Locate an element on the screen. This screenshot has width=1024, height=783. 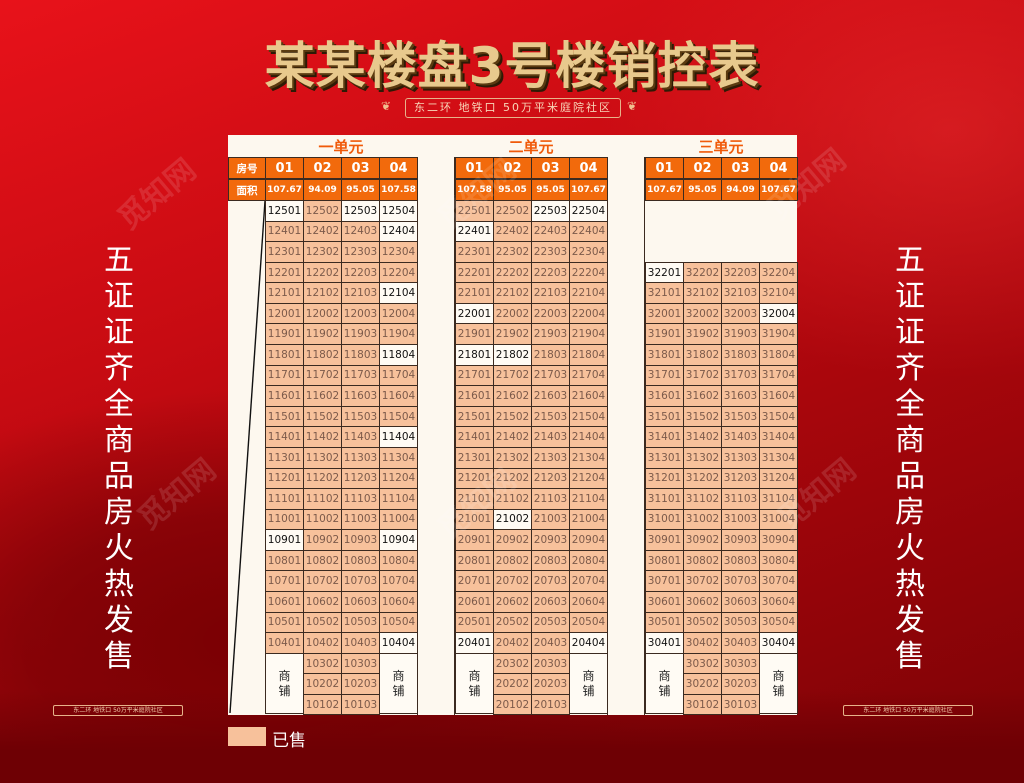
room-cell-sold: 21204 is located at coordinates (588, 478).